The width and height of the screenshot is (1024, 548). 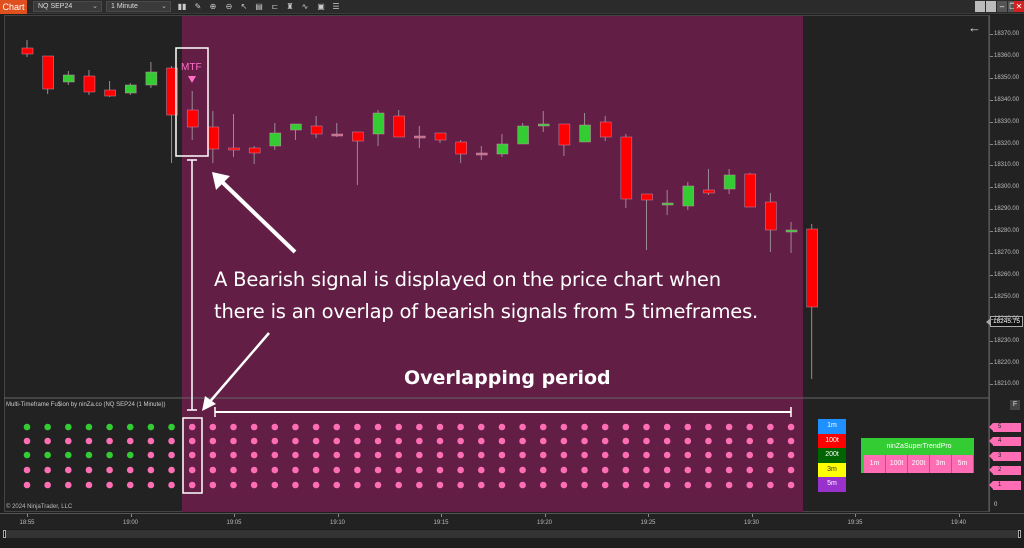 What do you see at coordinates (67, 6) in the screenshot?
I see `instrument-select: NQ SEP24 ⌄` at bounding box center [67, 6].